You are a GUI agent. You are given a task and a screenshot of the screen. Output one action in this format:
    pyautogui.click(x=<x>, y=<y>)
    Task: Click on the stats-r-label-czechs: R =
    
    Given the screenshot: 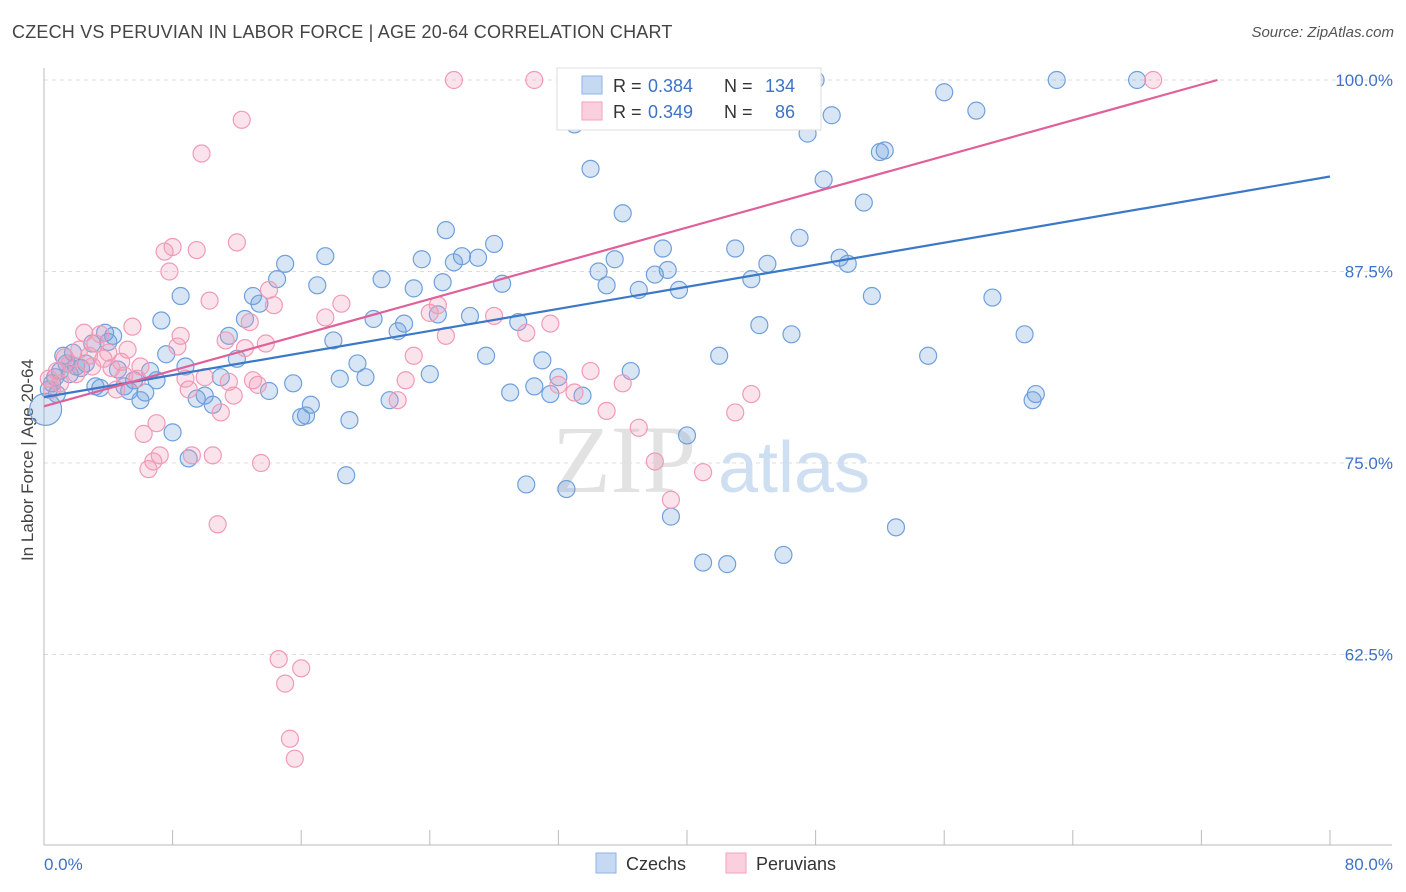 What is the action you would take?
    pyautogui.click(x=627, y=86)
    